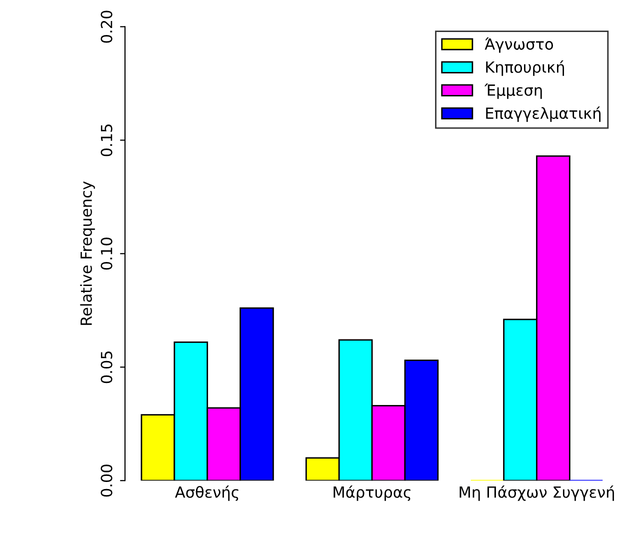  What do you see at coordinates (106, 480) in the screenshot?
I see `y-tick-label: 0.00` at bounding box center [106, 480].